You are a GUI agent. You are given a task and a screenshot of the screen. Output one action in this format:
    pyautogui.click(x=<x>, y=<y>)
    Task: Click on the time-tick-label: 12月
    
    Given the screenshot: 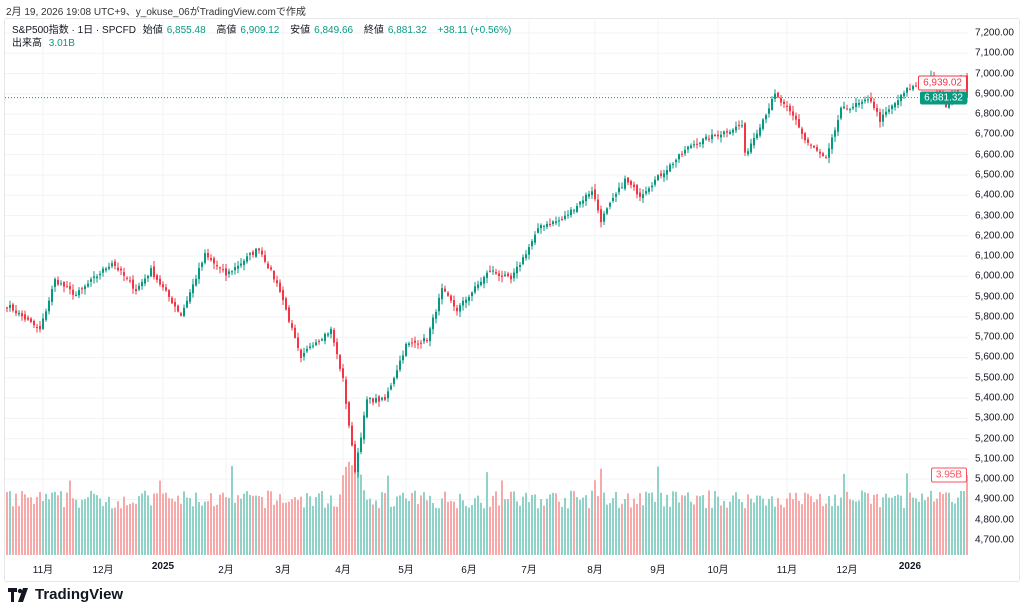 What is the action you would take?
    pyautogui.click(x=847, y=570)
    